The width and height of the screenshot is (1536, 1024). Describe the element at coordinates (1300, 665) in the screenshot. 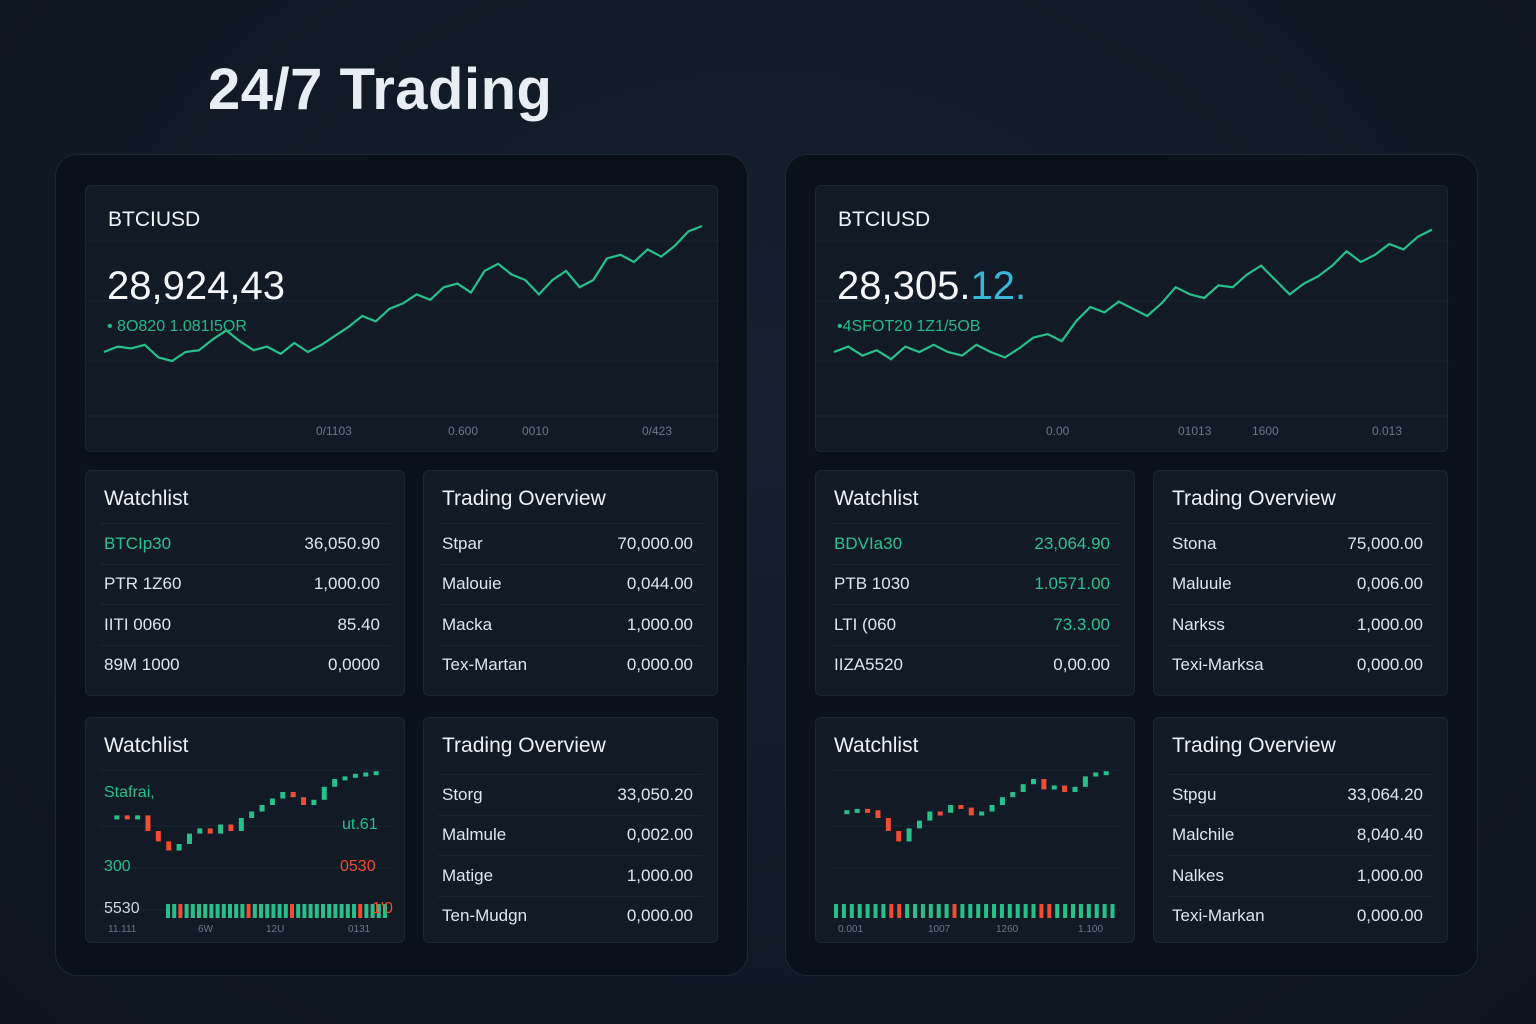

I see `overview-row: Texi-Marksa 0,000.00` at that location.